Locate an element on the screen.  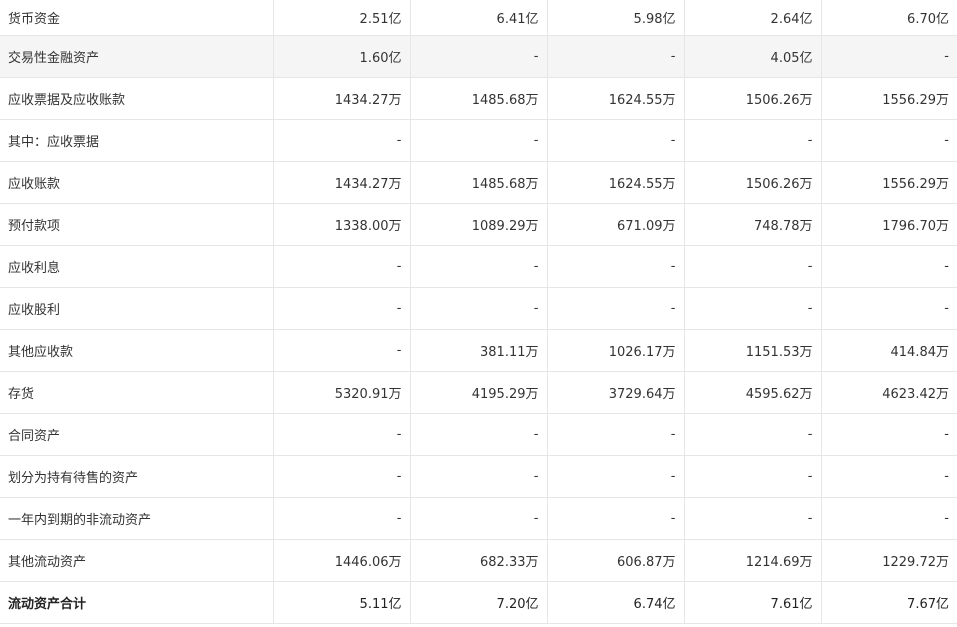
row-label: 划分为持有待售的资产 is located at coordinates (137, 476).